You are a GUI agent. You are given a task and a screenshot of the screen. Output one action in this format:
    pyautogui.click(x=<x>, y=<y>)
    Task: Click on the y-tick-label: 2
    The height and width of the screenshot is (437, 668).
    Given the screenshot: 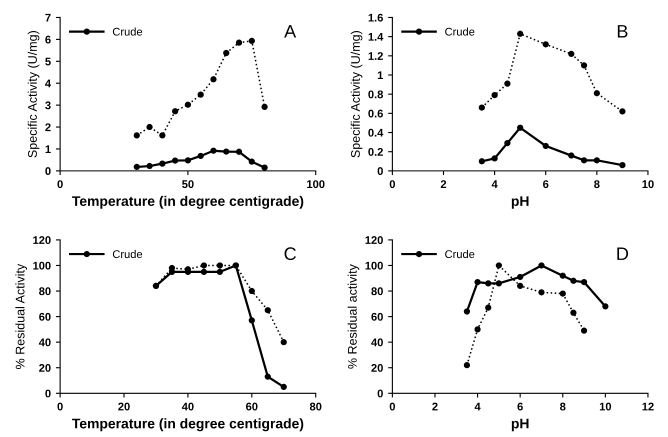 What is the action you would take?
    pyautogui.click(x=48, y=127)
    